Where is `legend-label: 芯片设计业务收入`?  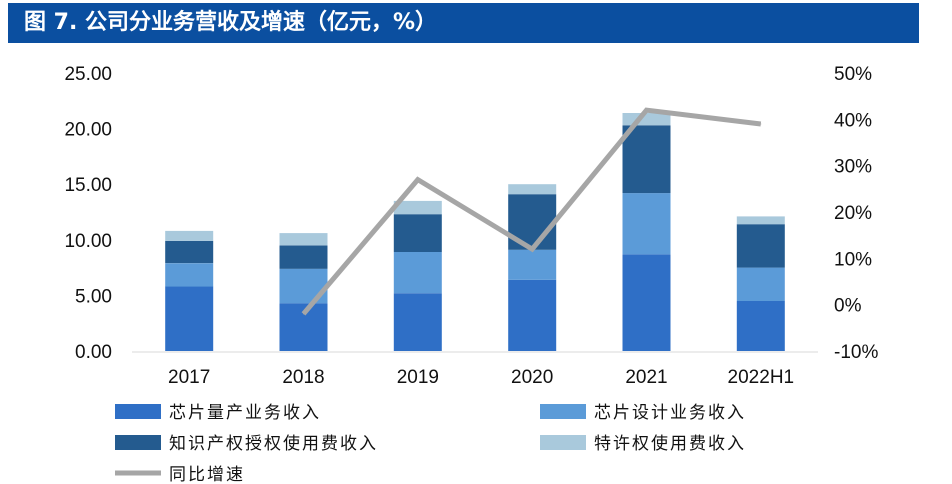
legend-label: 芯片设计业务收入 is located at coordinates (670, 413).